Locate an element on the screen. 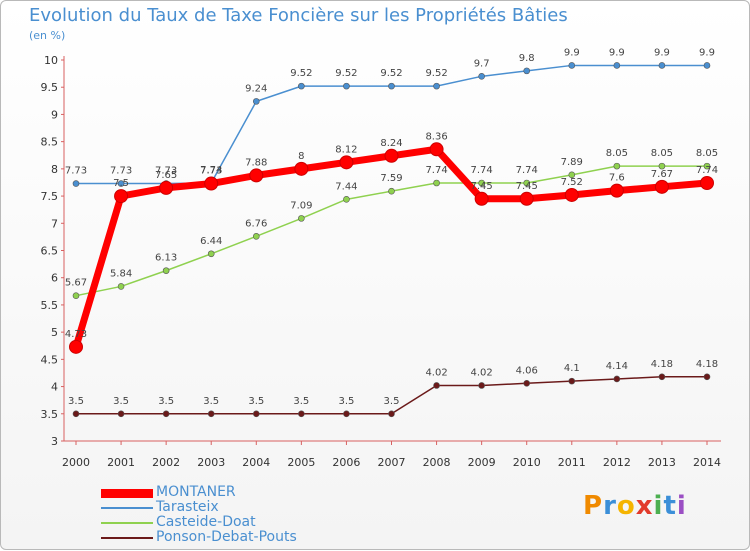  legend-label-casteide-doat: Casteide-Doat is located at coordinates (206, 522).